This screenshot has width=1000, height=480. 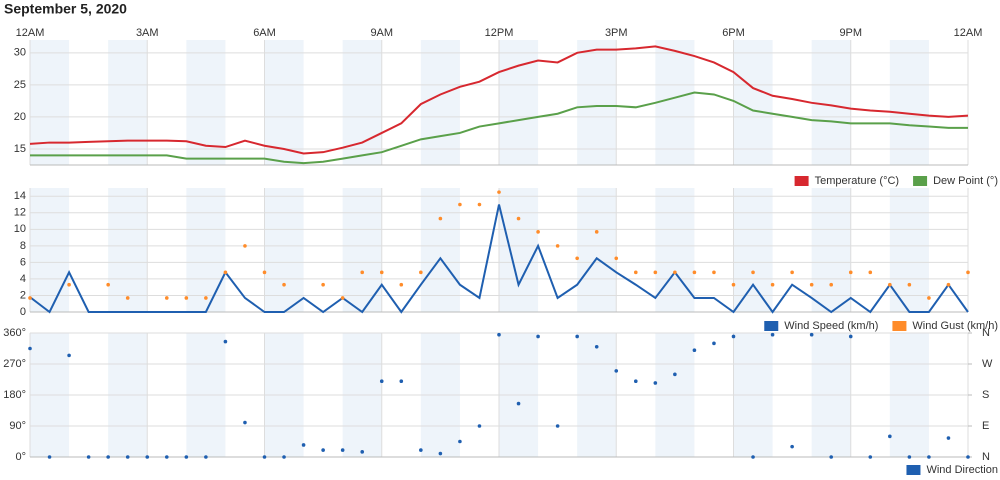 I want to click on x-tick-label: 6AM, so click(x=264, y=33).